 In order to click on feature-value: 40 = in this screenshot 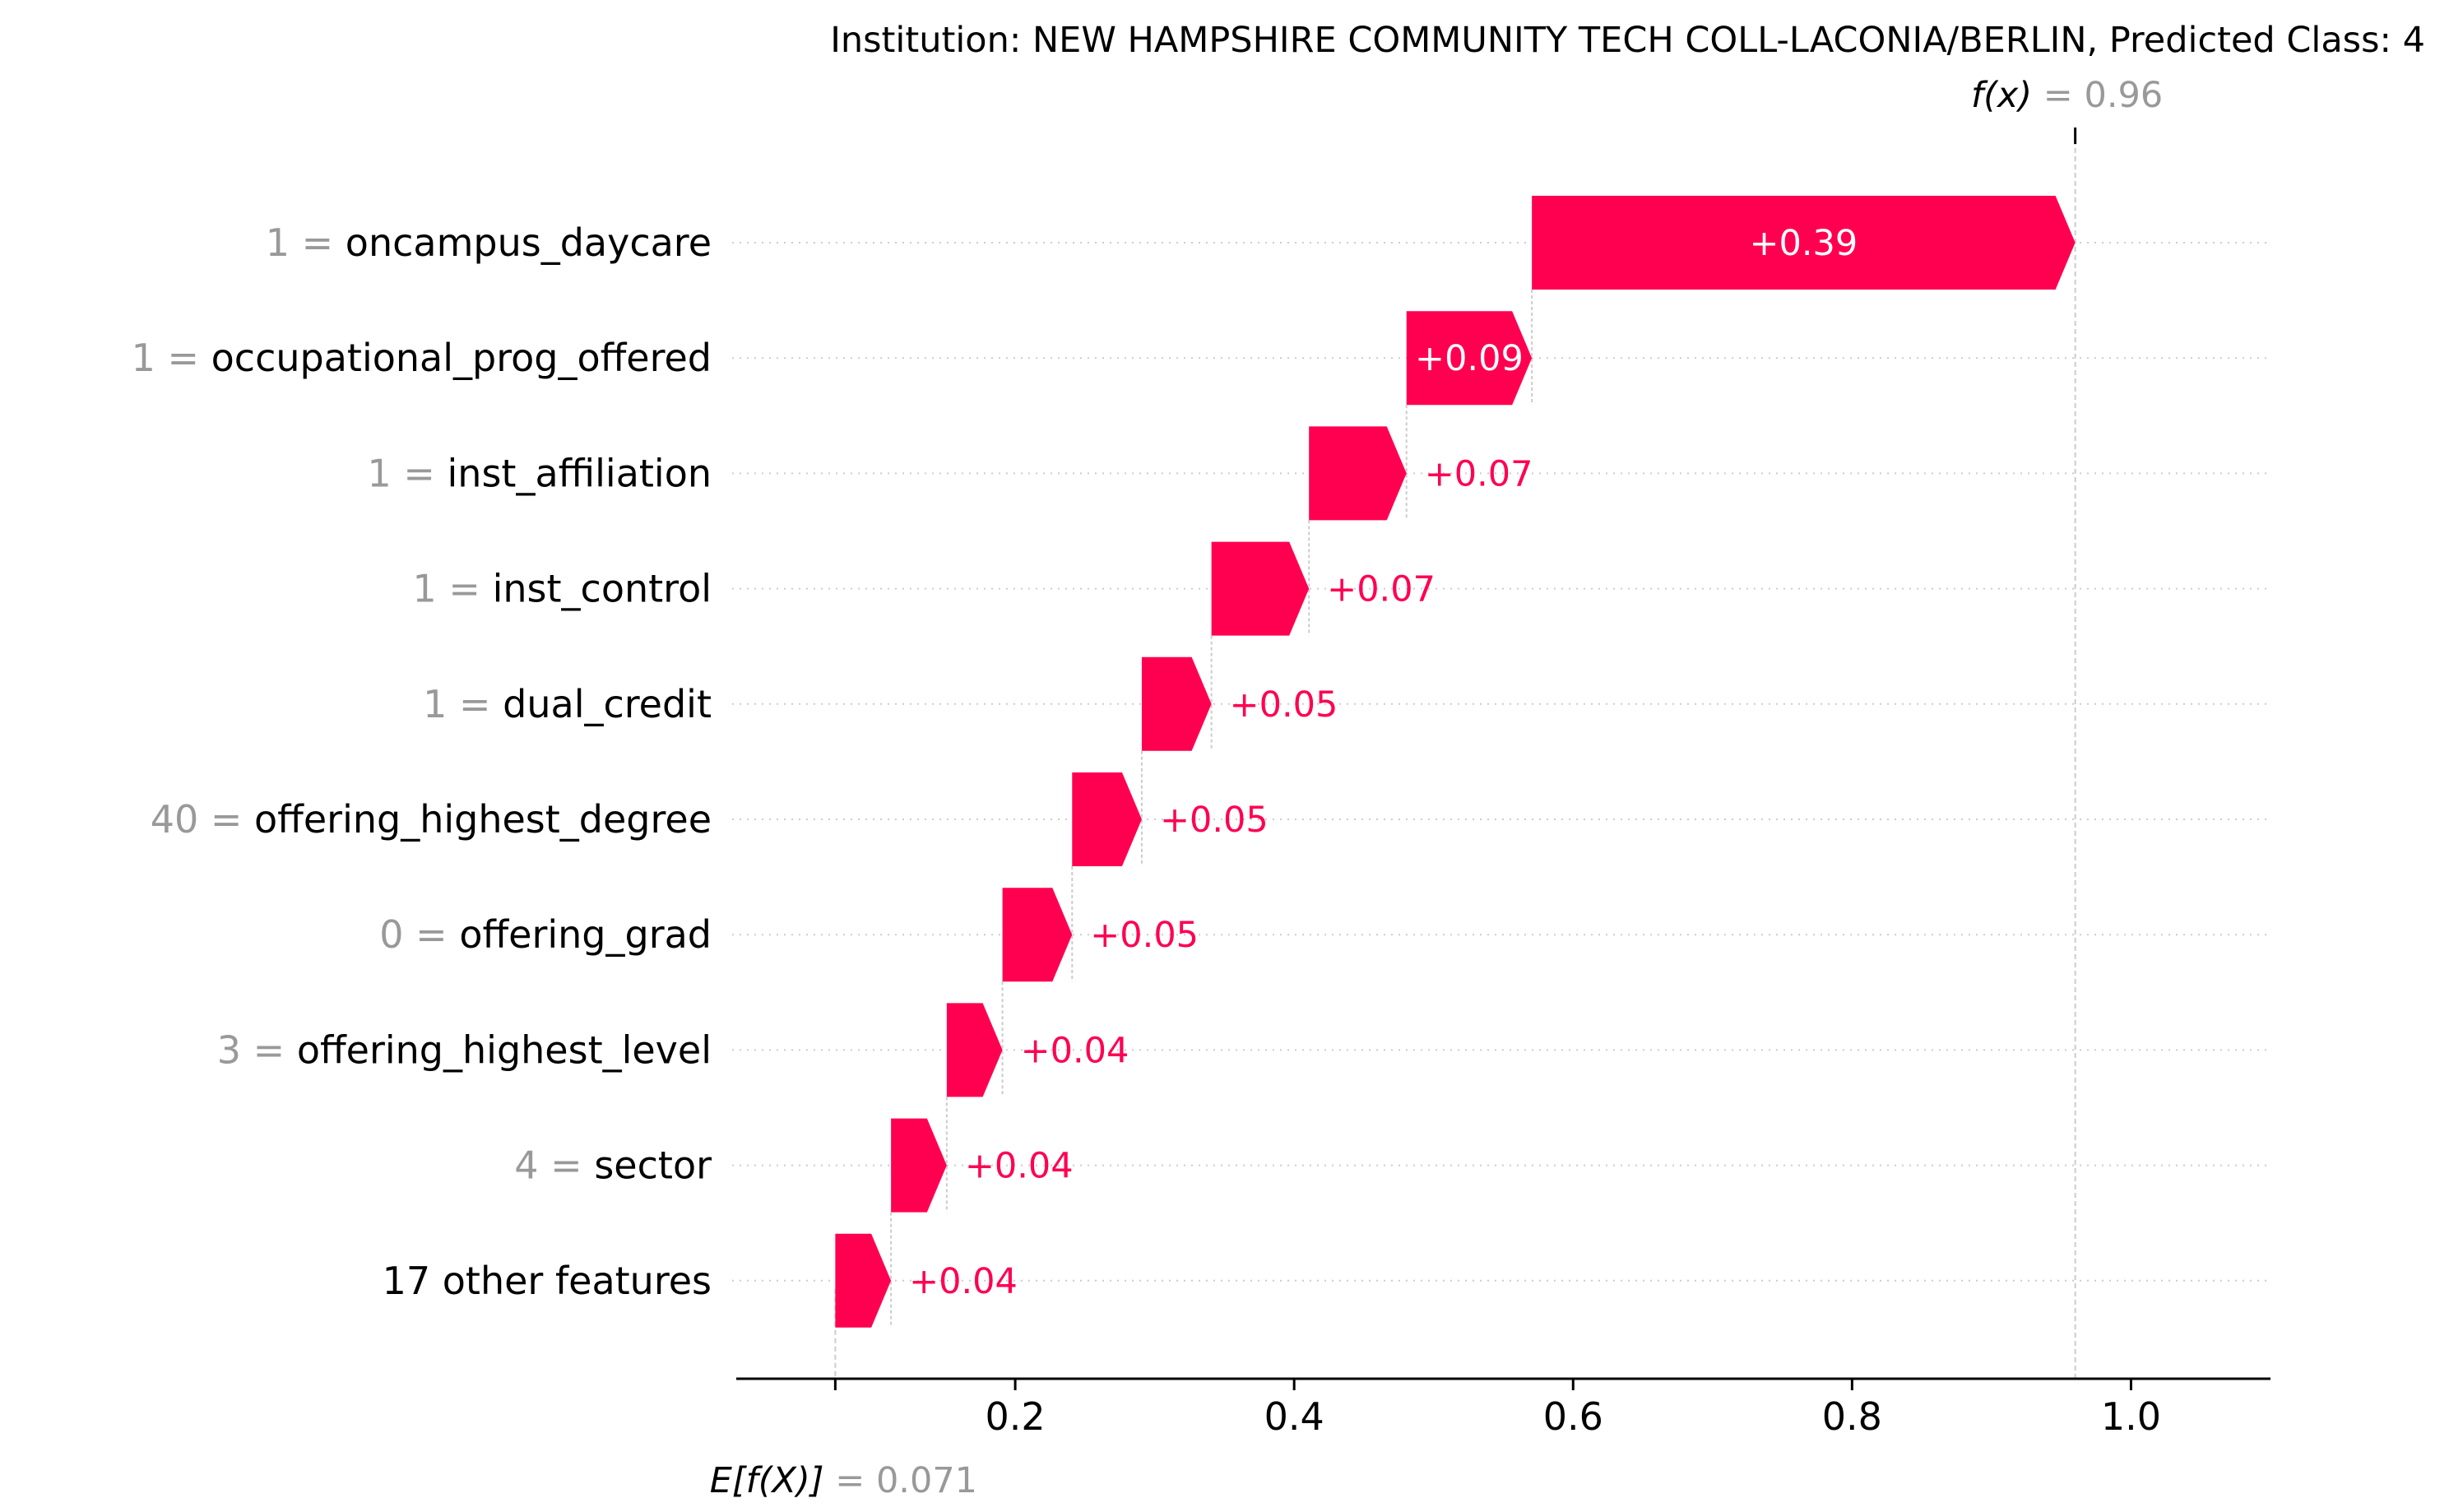, I will do `click(203, 819)`.